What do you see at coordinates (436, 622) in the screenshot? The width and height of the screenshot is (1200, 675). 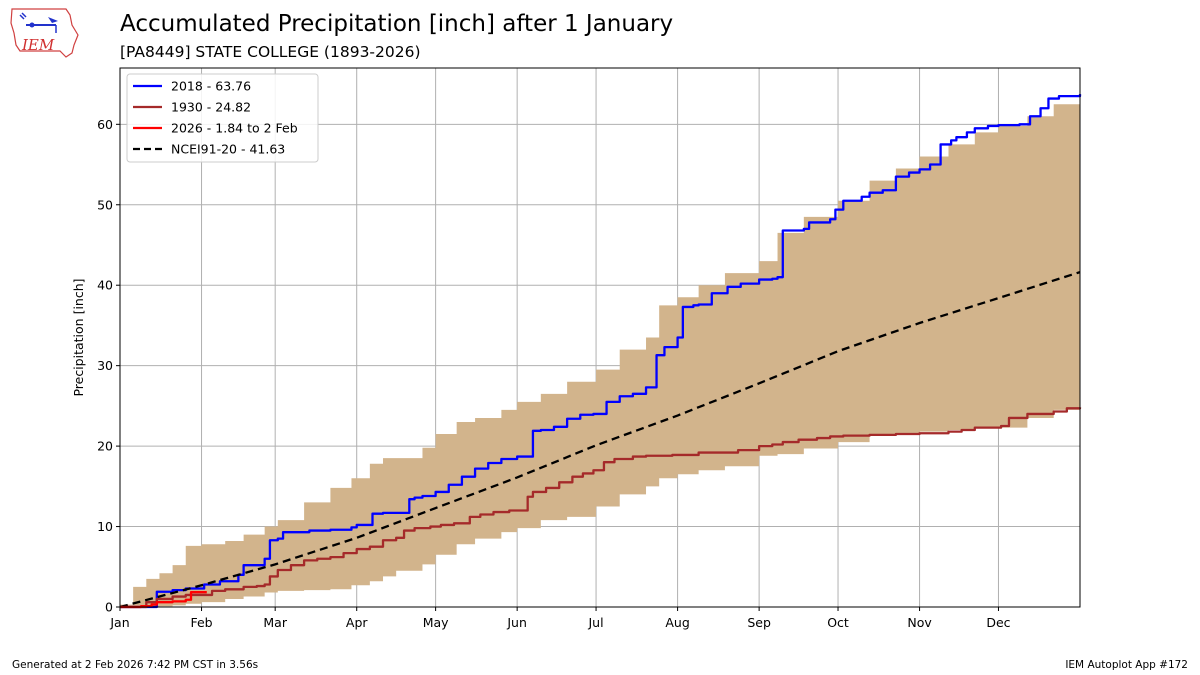 I see `x-tick-label: May` at bounding box center [436, 622].